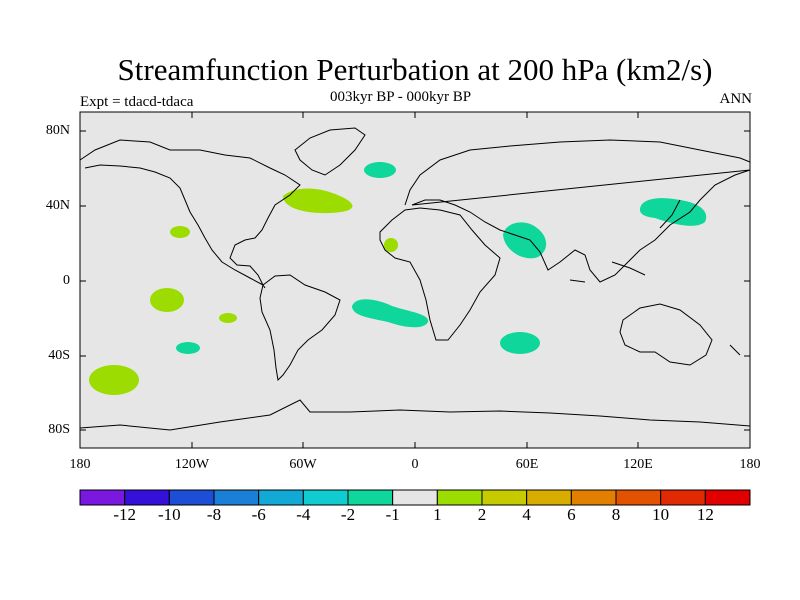 The height and width of the screenshot is (600, 800). Describe the element at coordinates (330, 151) in the screenshot. I see `coast-greenland` at that location.